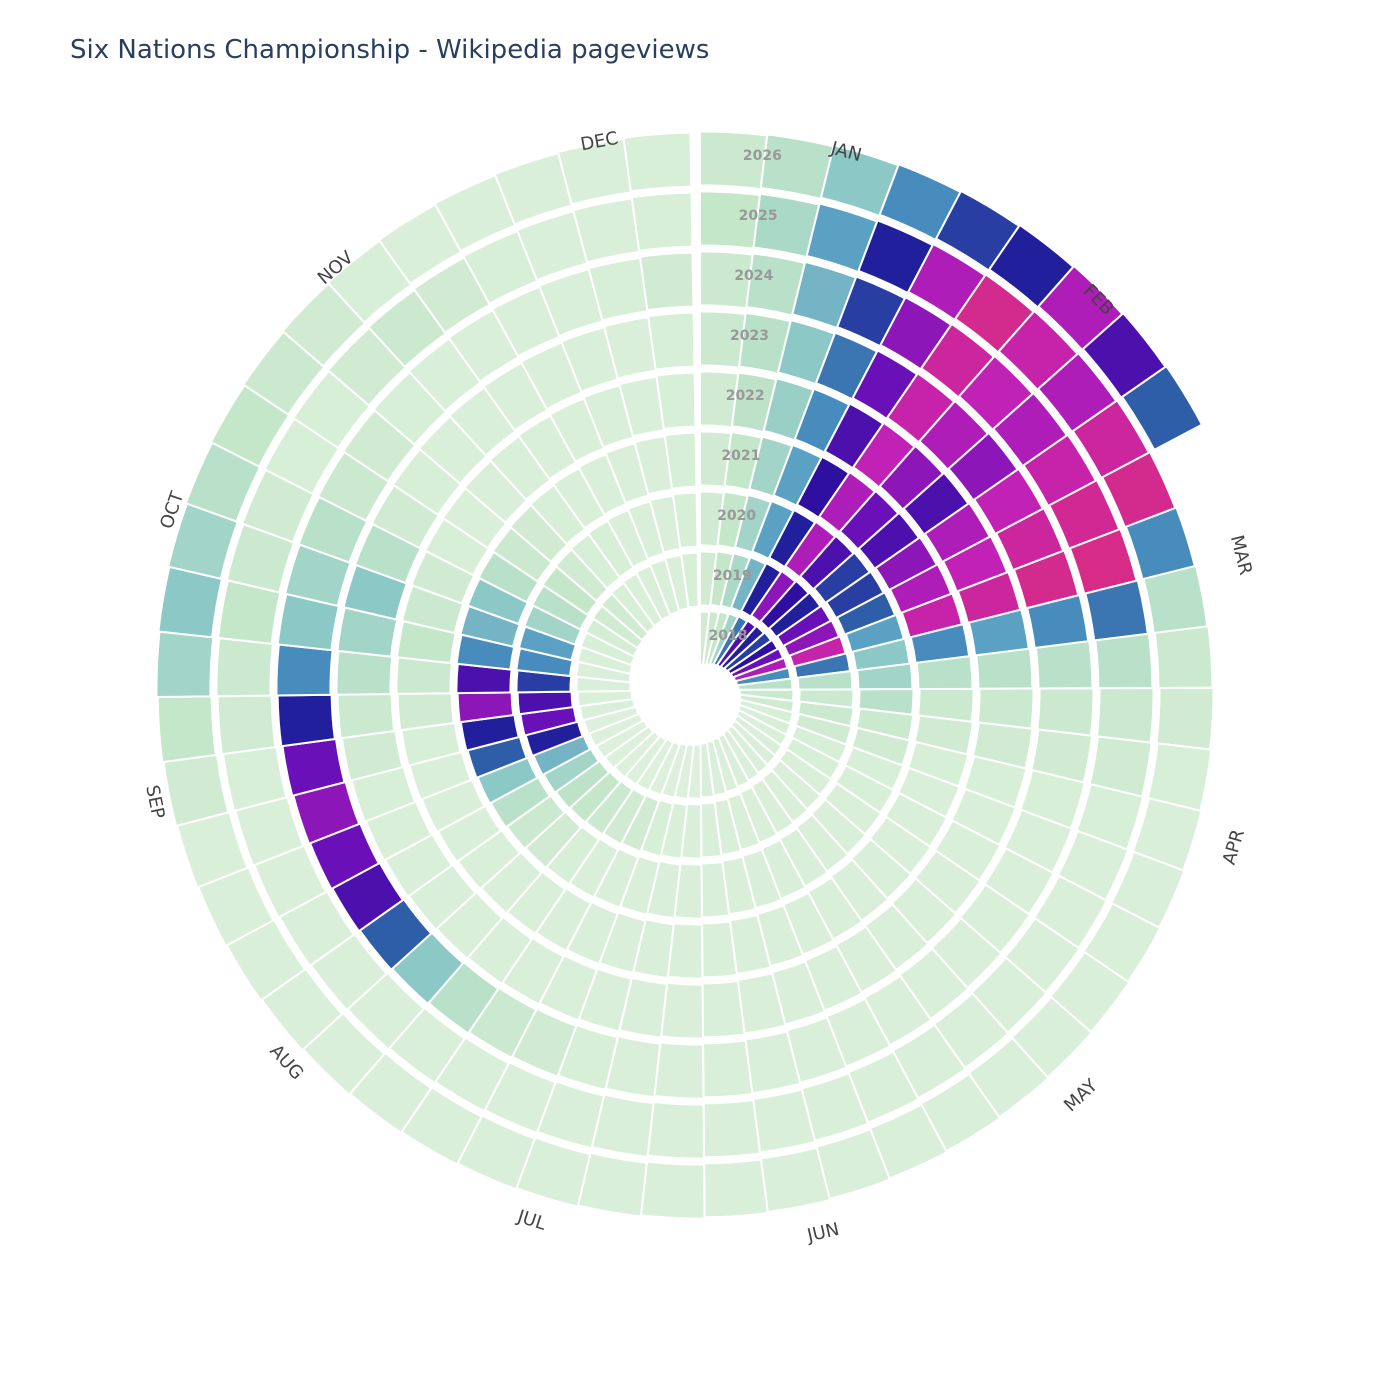 The image size is (1400, 1400). Describe the element at coordinates (732, 576) in the screenshot. I see `year-label: 2019` at that location.